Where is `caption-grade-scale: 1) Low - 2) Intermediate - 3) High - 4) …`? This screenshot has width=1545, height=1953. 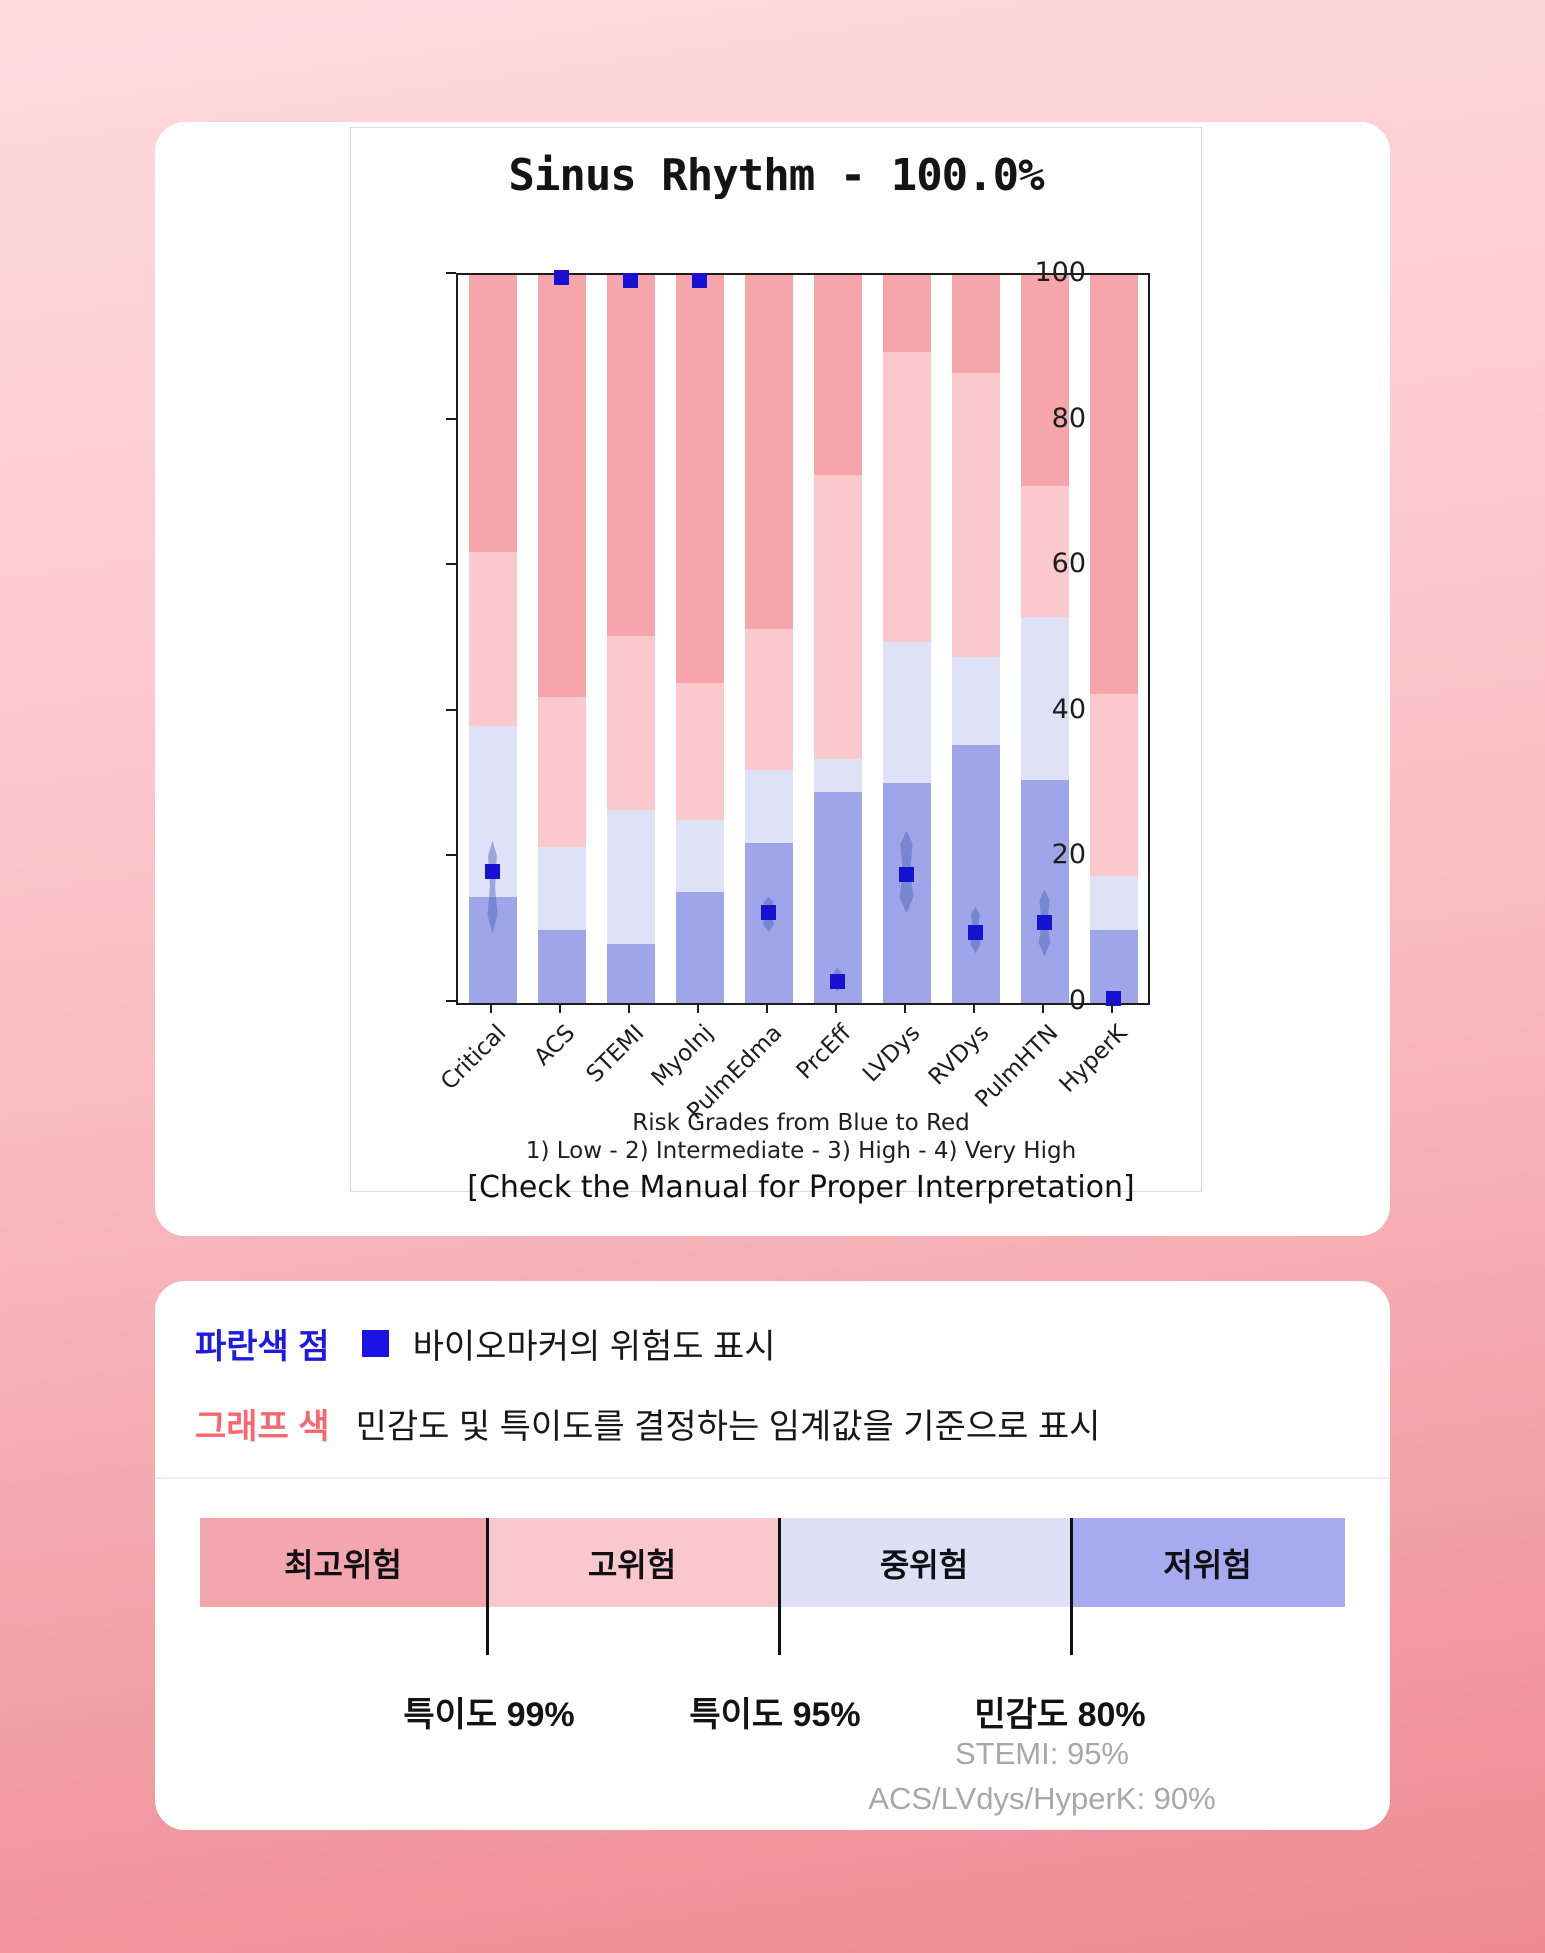 caption-grade-scale: 1) Low - 2) Intermediate - 3) High - 4) … is located at coordinates (801, 1151).